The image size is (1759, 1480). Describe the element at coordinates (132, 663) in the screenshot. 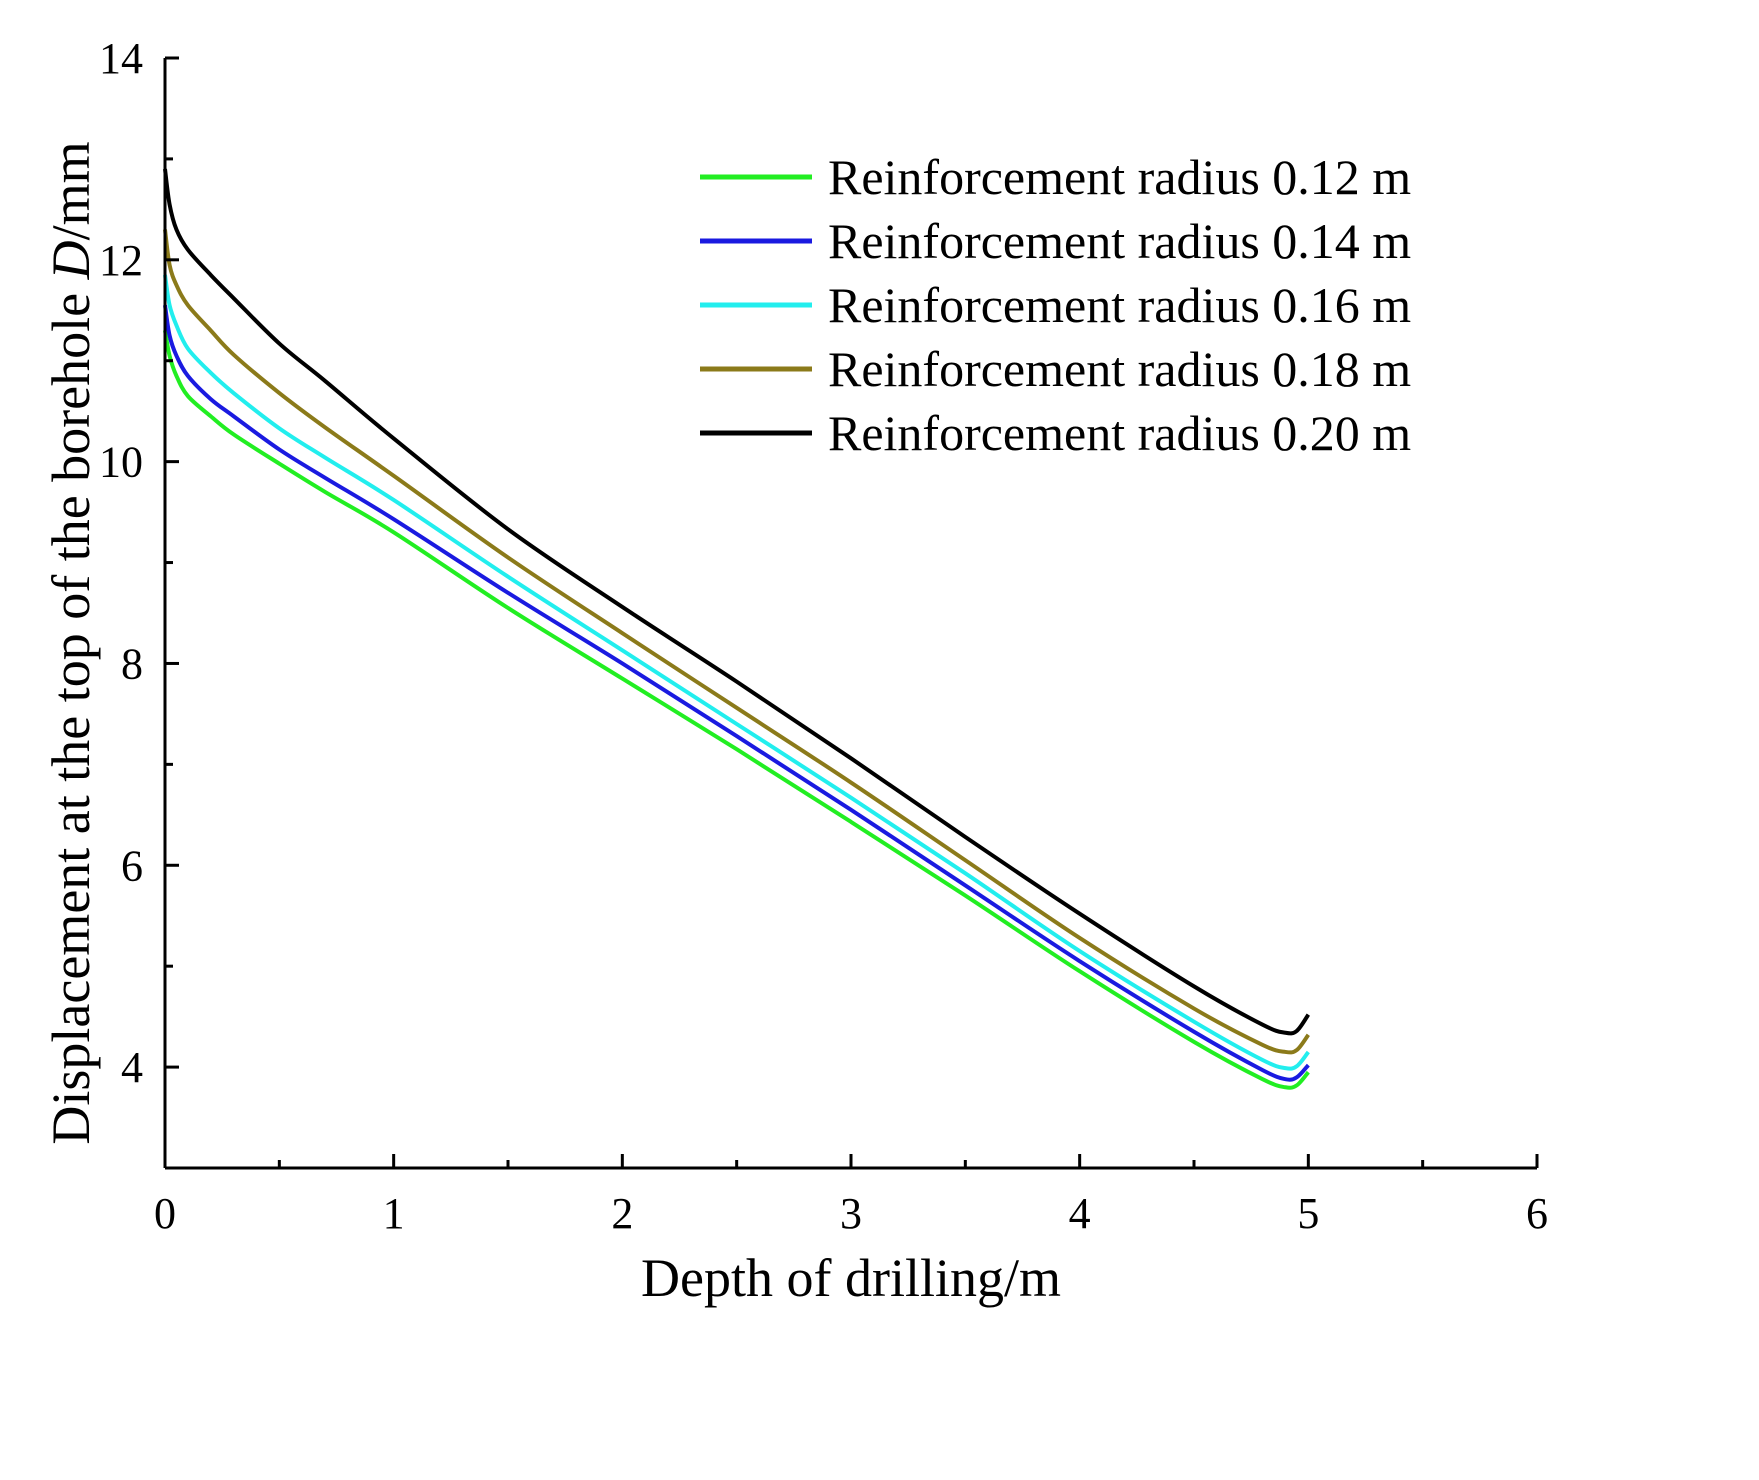

I see `y-tick-label: 8` at that location.